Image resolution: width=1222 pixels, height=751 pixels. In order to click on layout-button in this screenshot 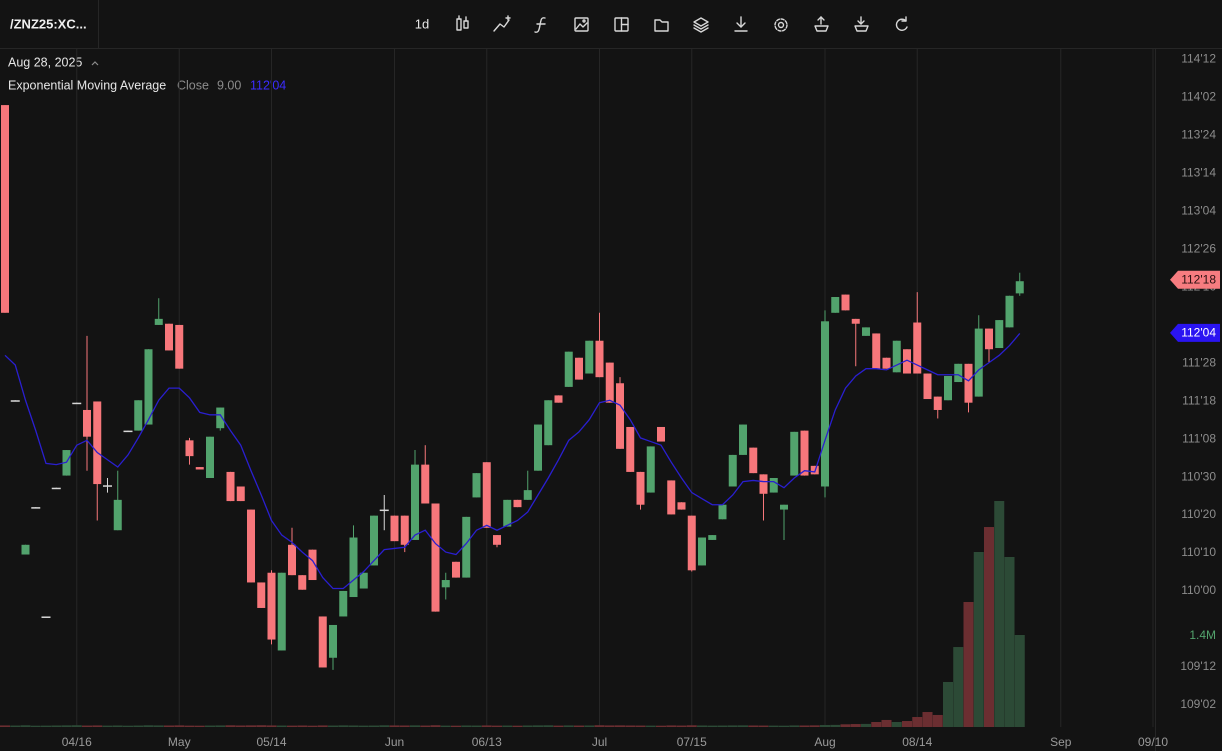, I will do `click(621, 24)`.